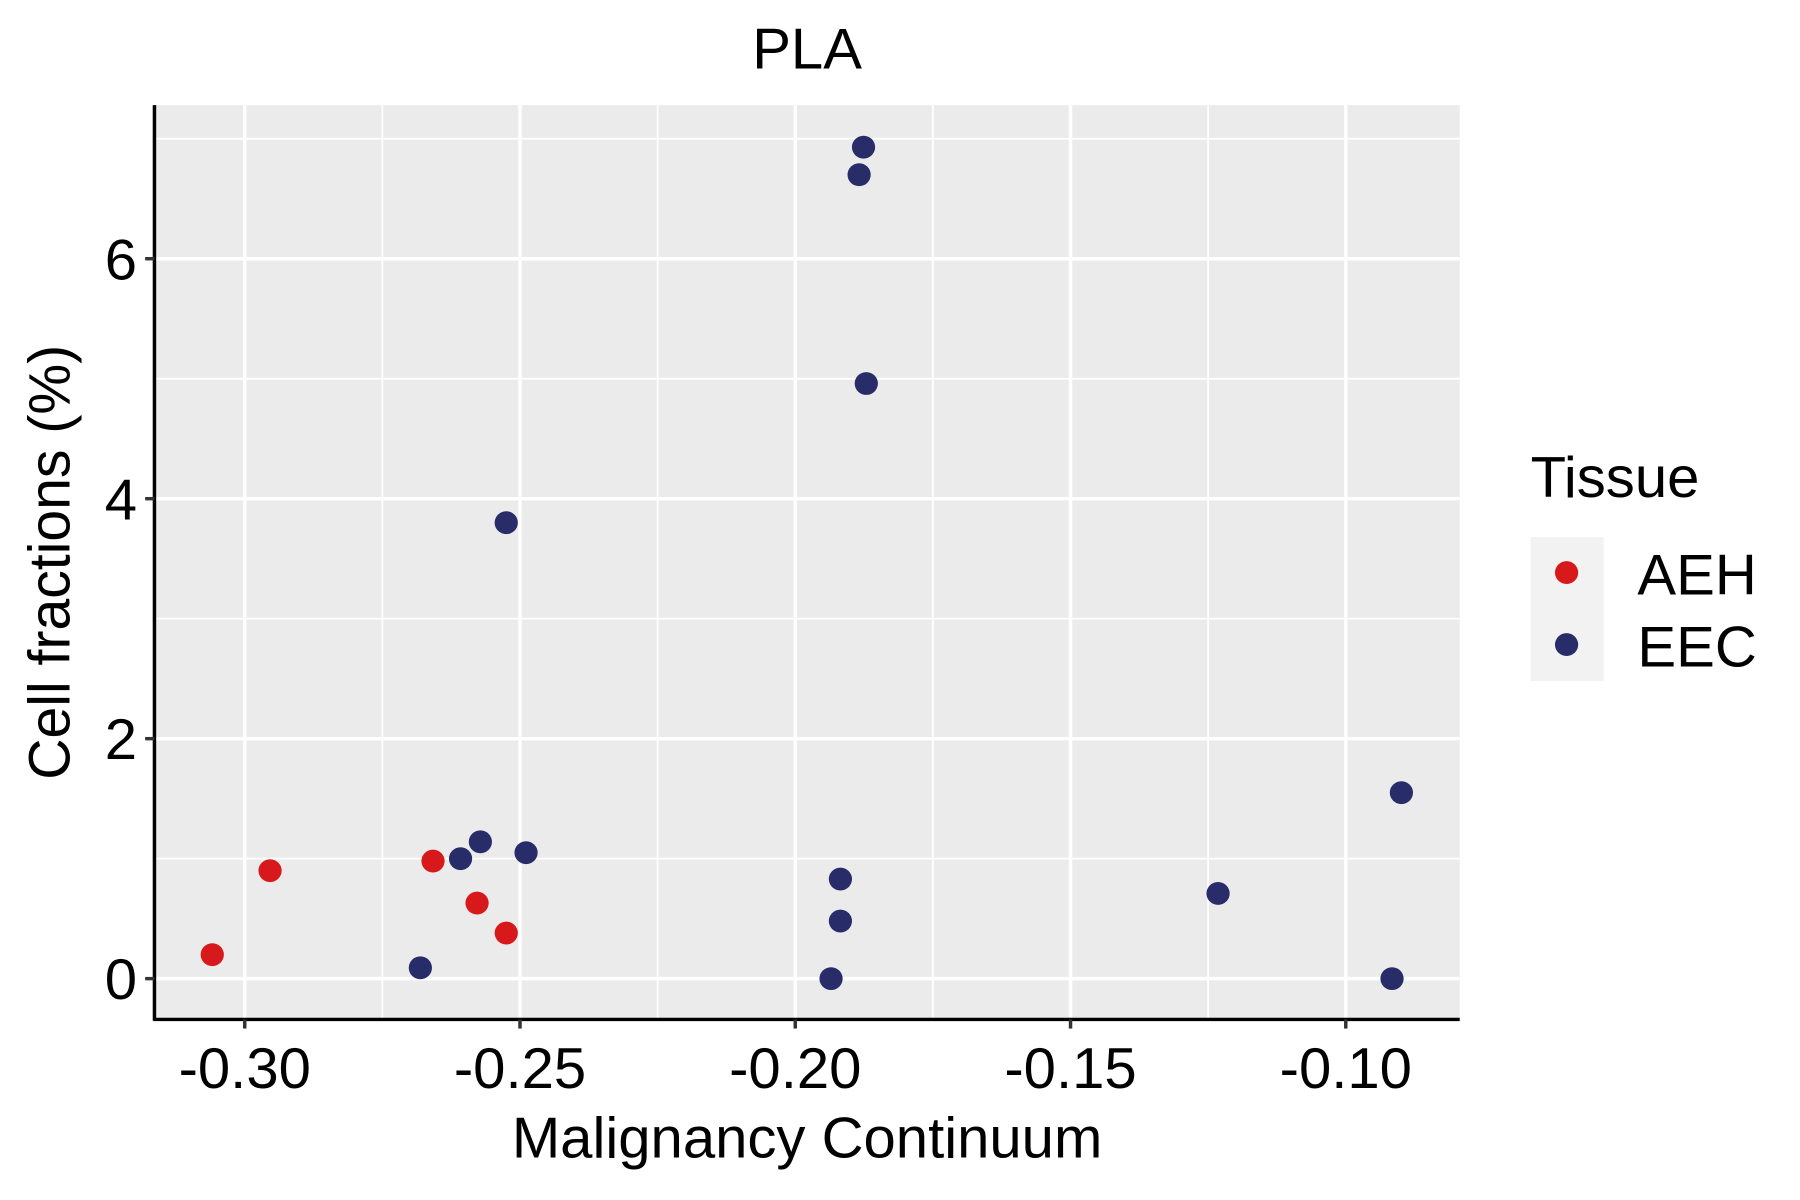  I want to click on chart-title: PLA, so click(807, 49).